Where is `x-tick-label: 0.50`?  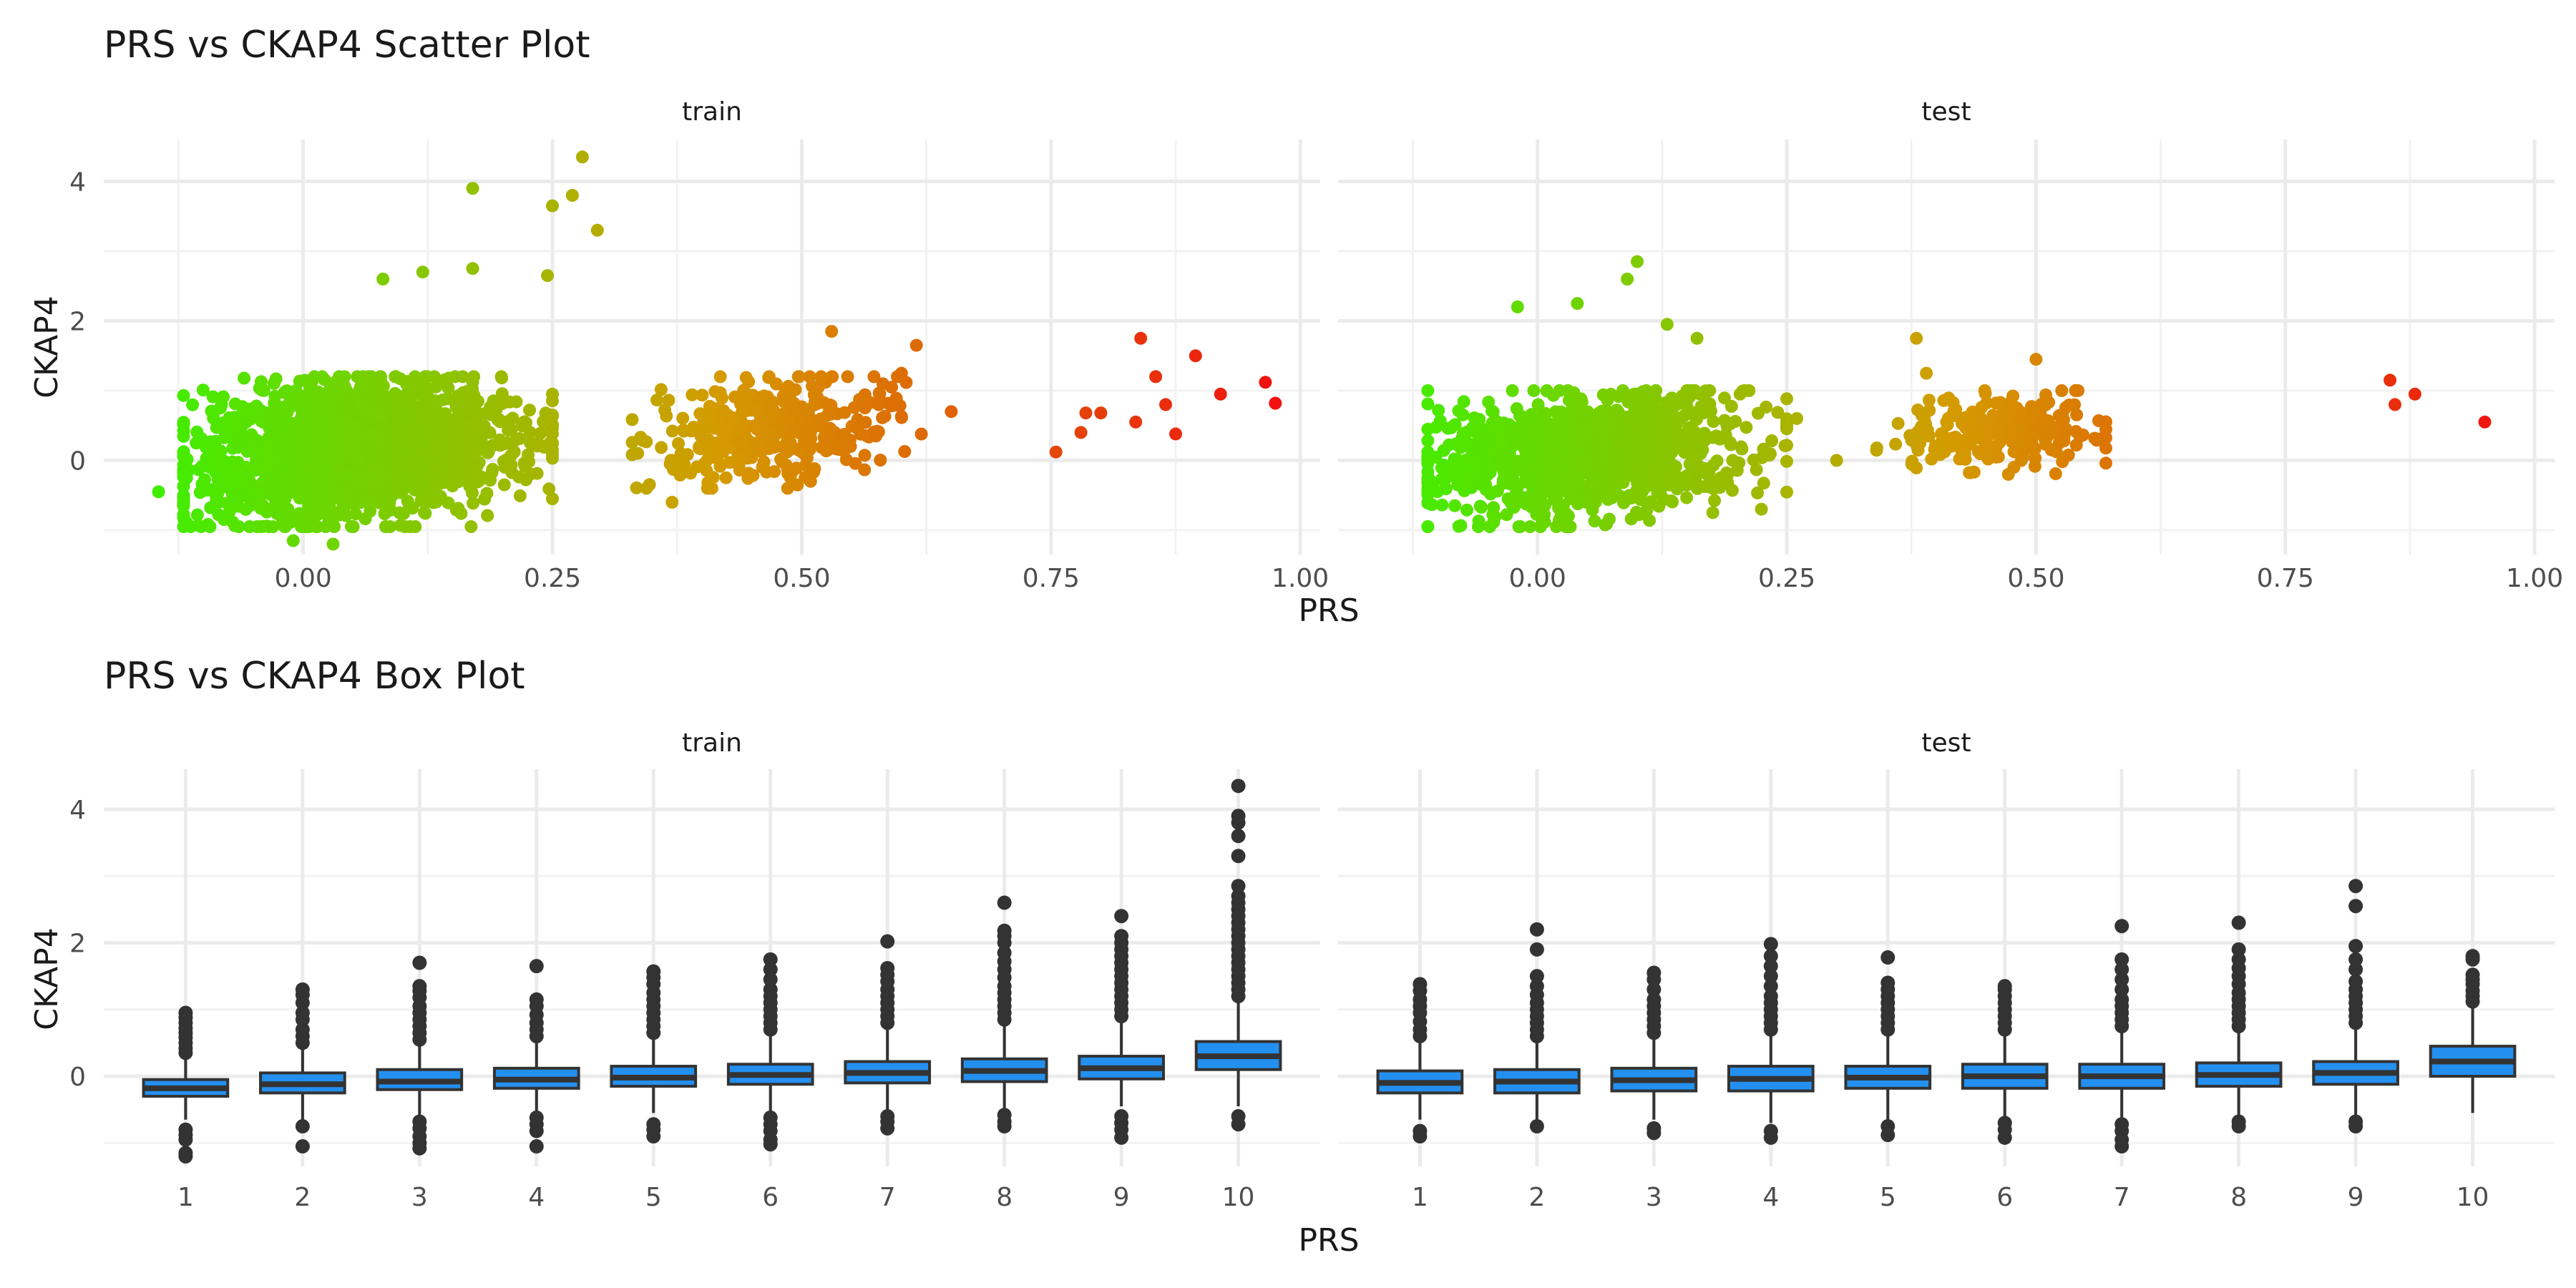 x-tick-label: 0.50 is located at coordinates (2035, 578).